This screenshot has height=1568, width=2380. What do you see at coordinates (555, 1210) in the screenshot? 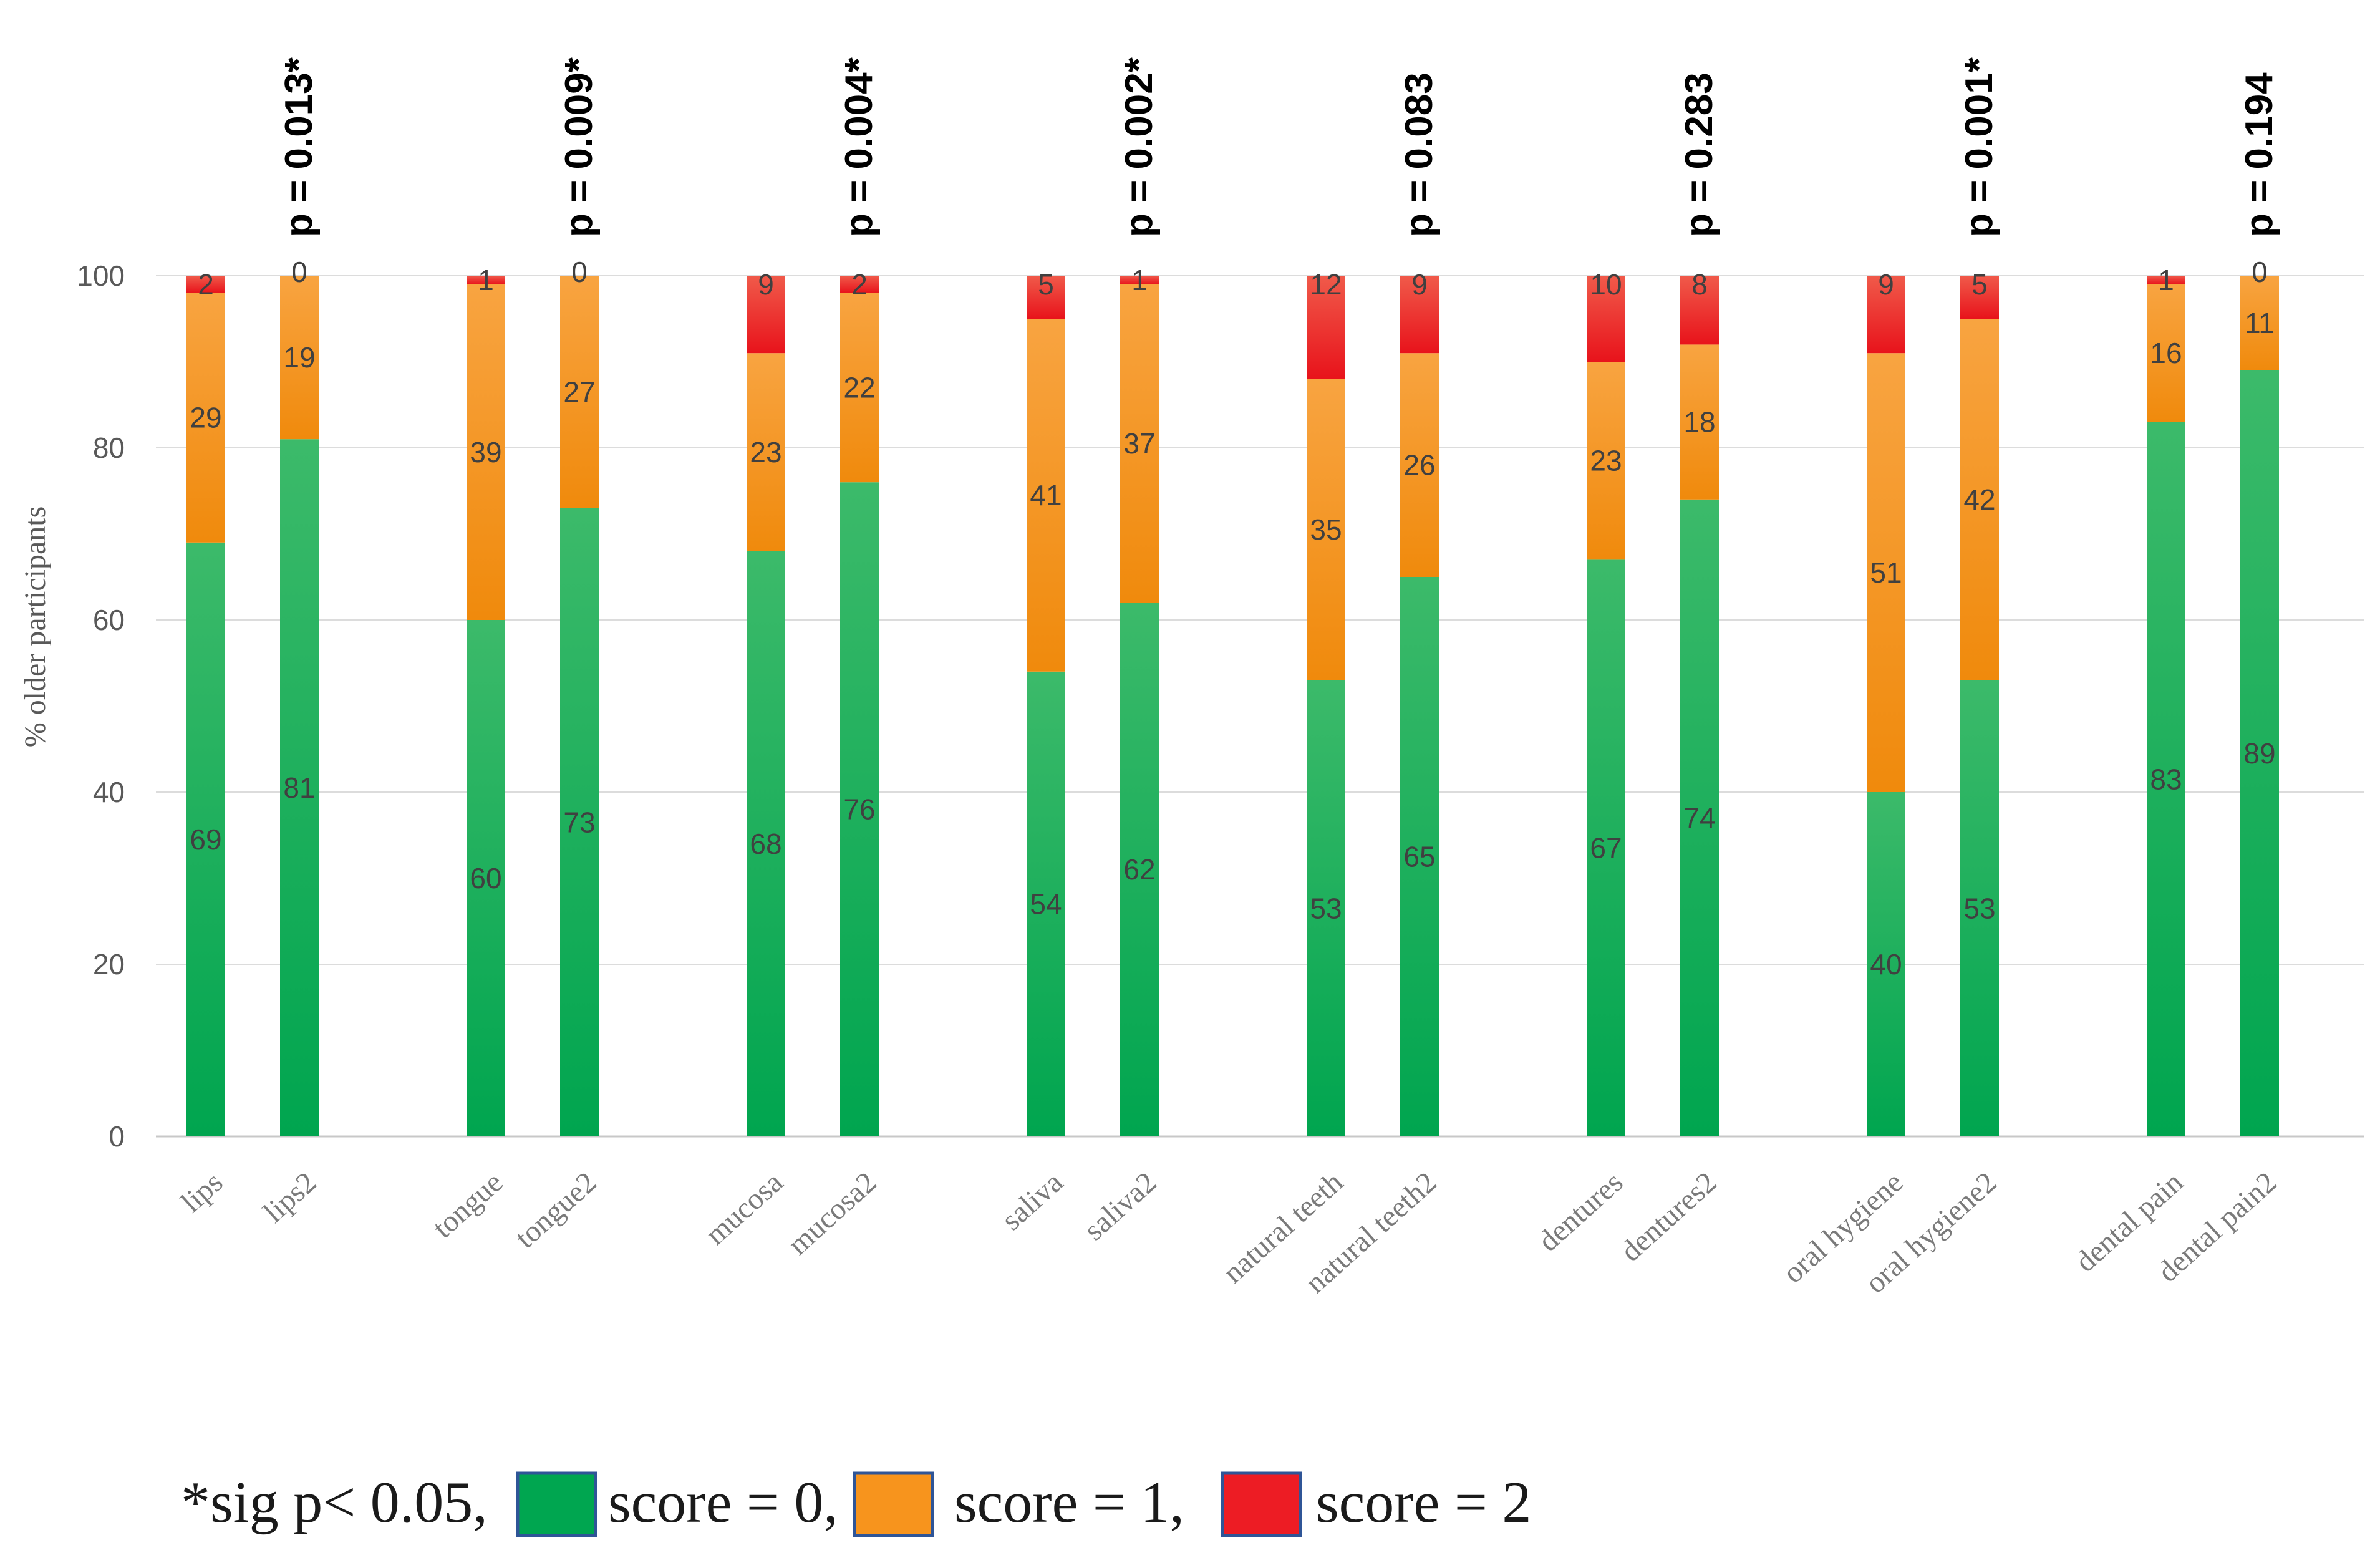
I see `x-tick-label: tongue2` at bounding box center [555, 1210].